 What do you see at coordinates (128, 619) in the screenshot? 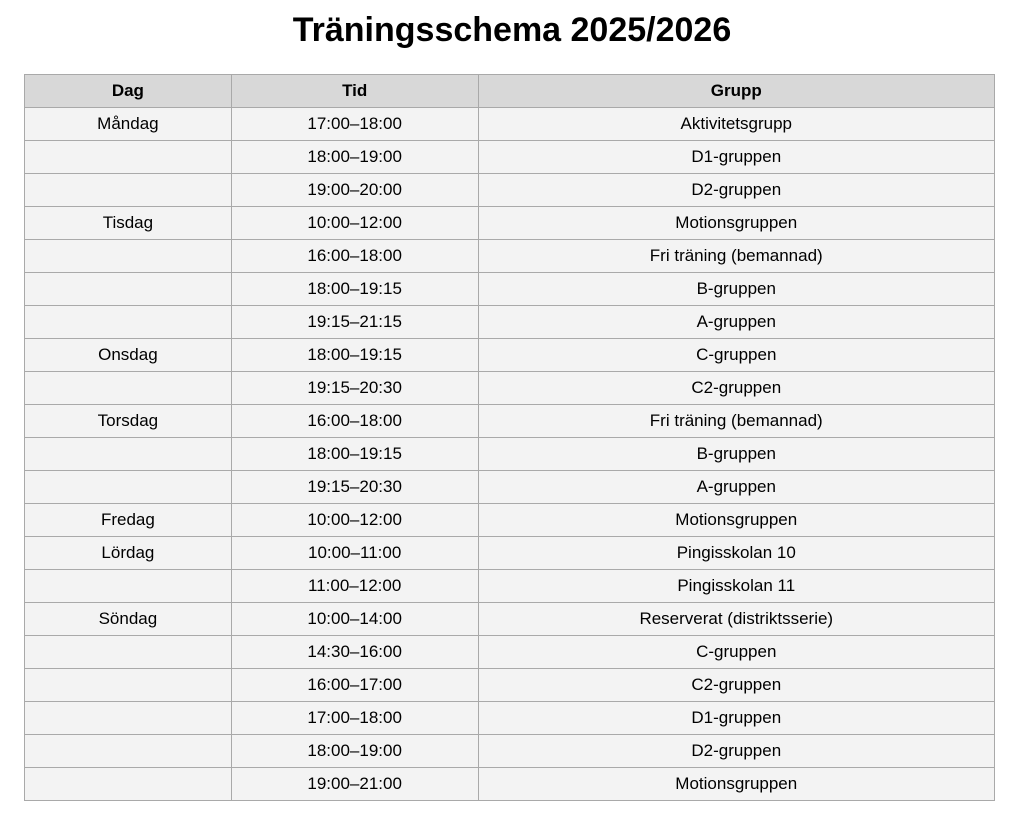
I see `day-cell: Söndag` at bounding box center [128, 619].